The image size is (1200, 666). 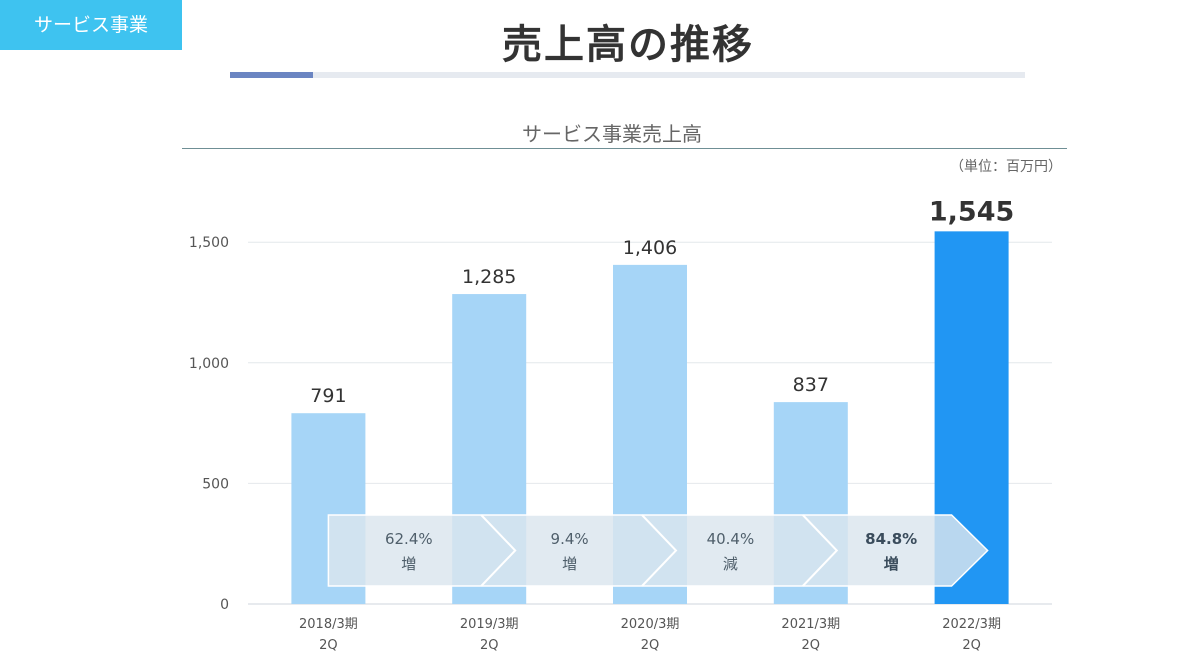 I want to click on x-tick-label: 2022/3期, so click(x=971, y=624).